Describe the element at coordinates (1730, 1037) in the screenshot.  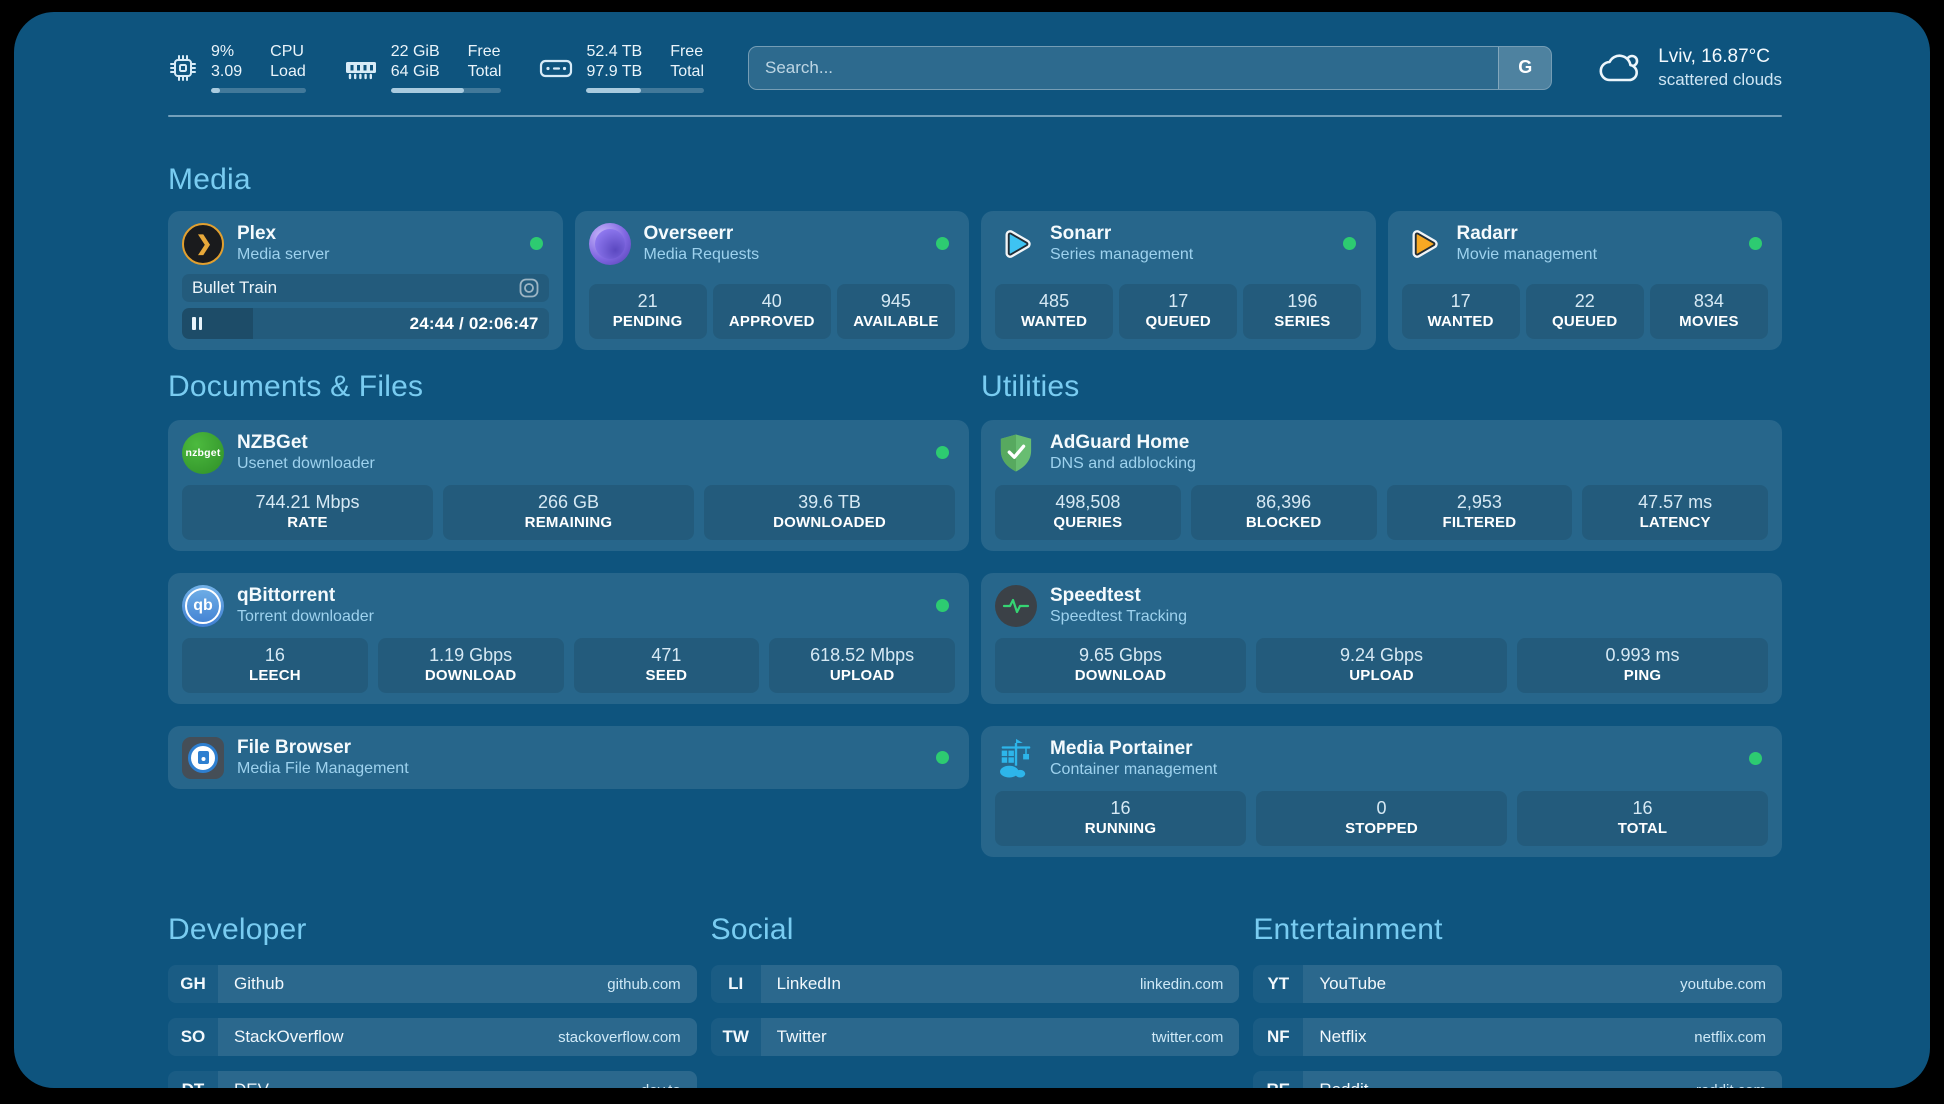
I see `bookmark-url: netflix.com` at that location.